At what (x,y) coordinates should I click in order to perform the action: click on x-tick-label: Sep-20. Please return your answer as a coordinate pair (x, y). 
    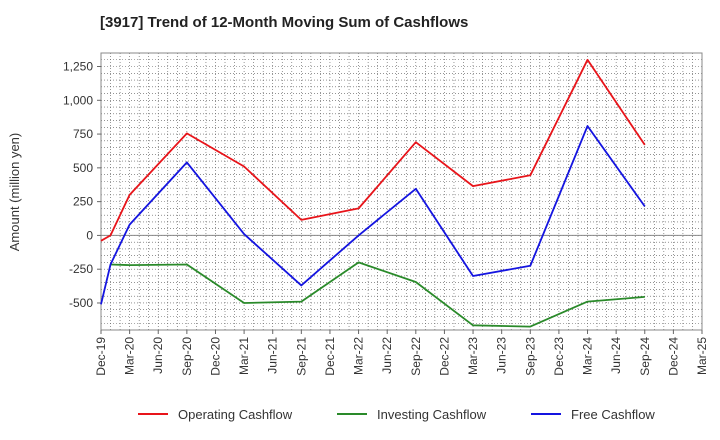
    Looking at the image, I should click on (187, 356).